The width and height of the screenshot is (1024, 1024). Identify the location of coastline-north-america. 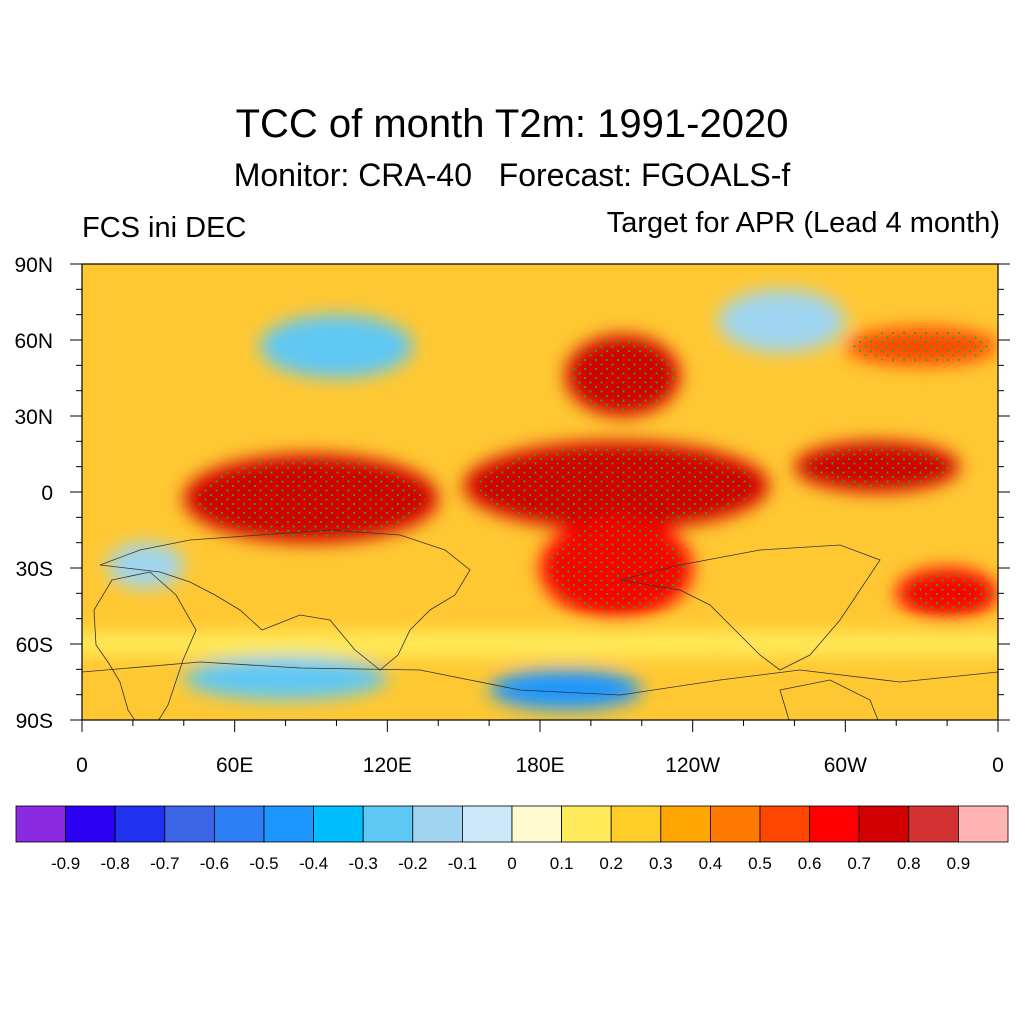
(750, 607).